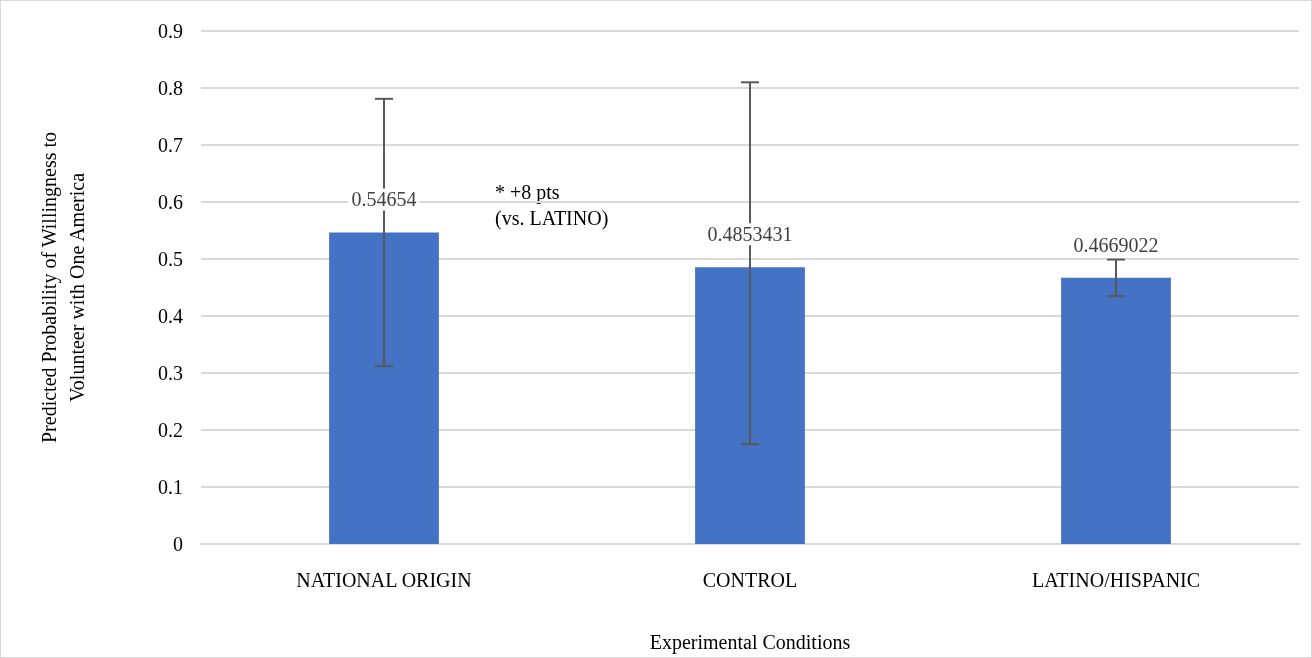  Describe the element at coordinates (63, 287) in the screenshot. I see `y-axis-title: Predicted Probability of Willingness to Volunteer with One America` at that location.